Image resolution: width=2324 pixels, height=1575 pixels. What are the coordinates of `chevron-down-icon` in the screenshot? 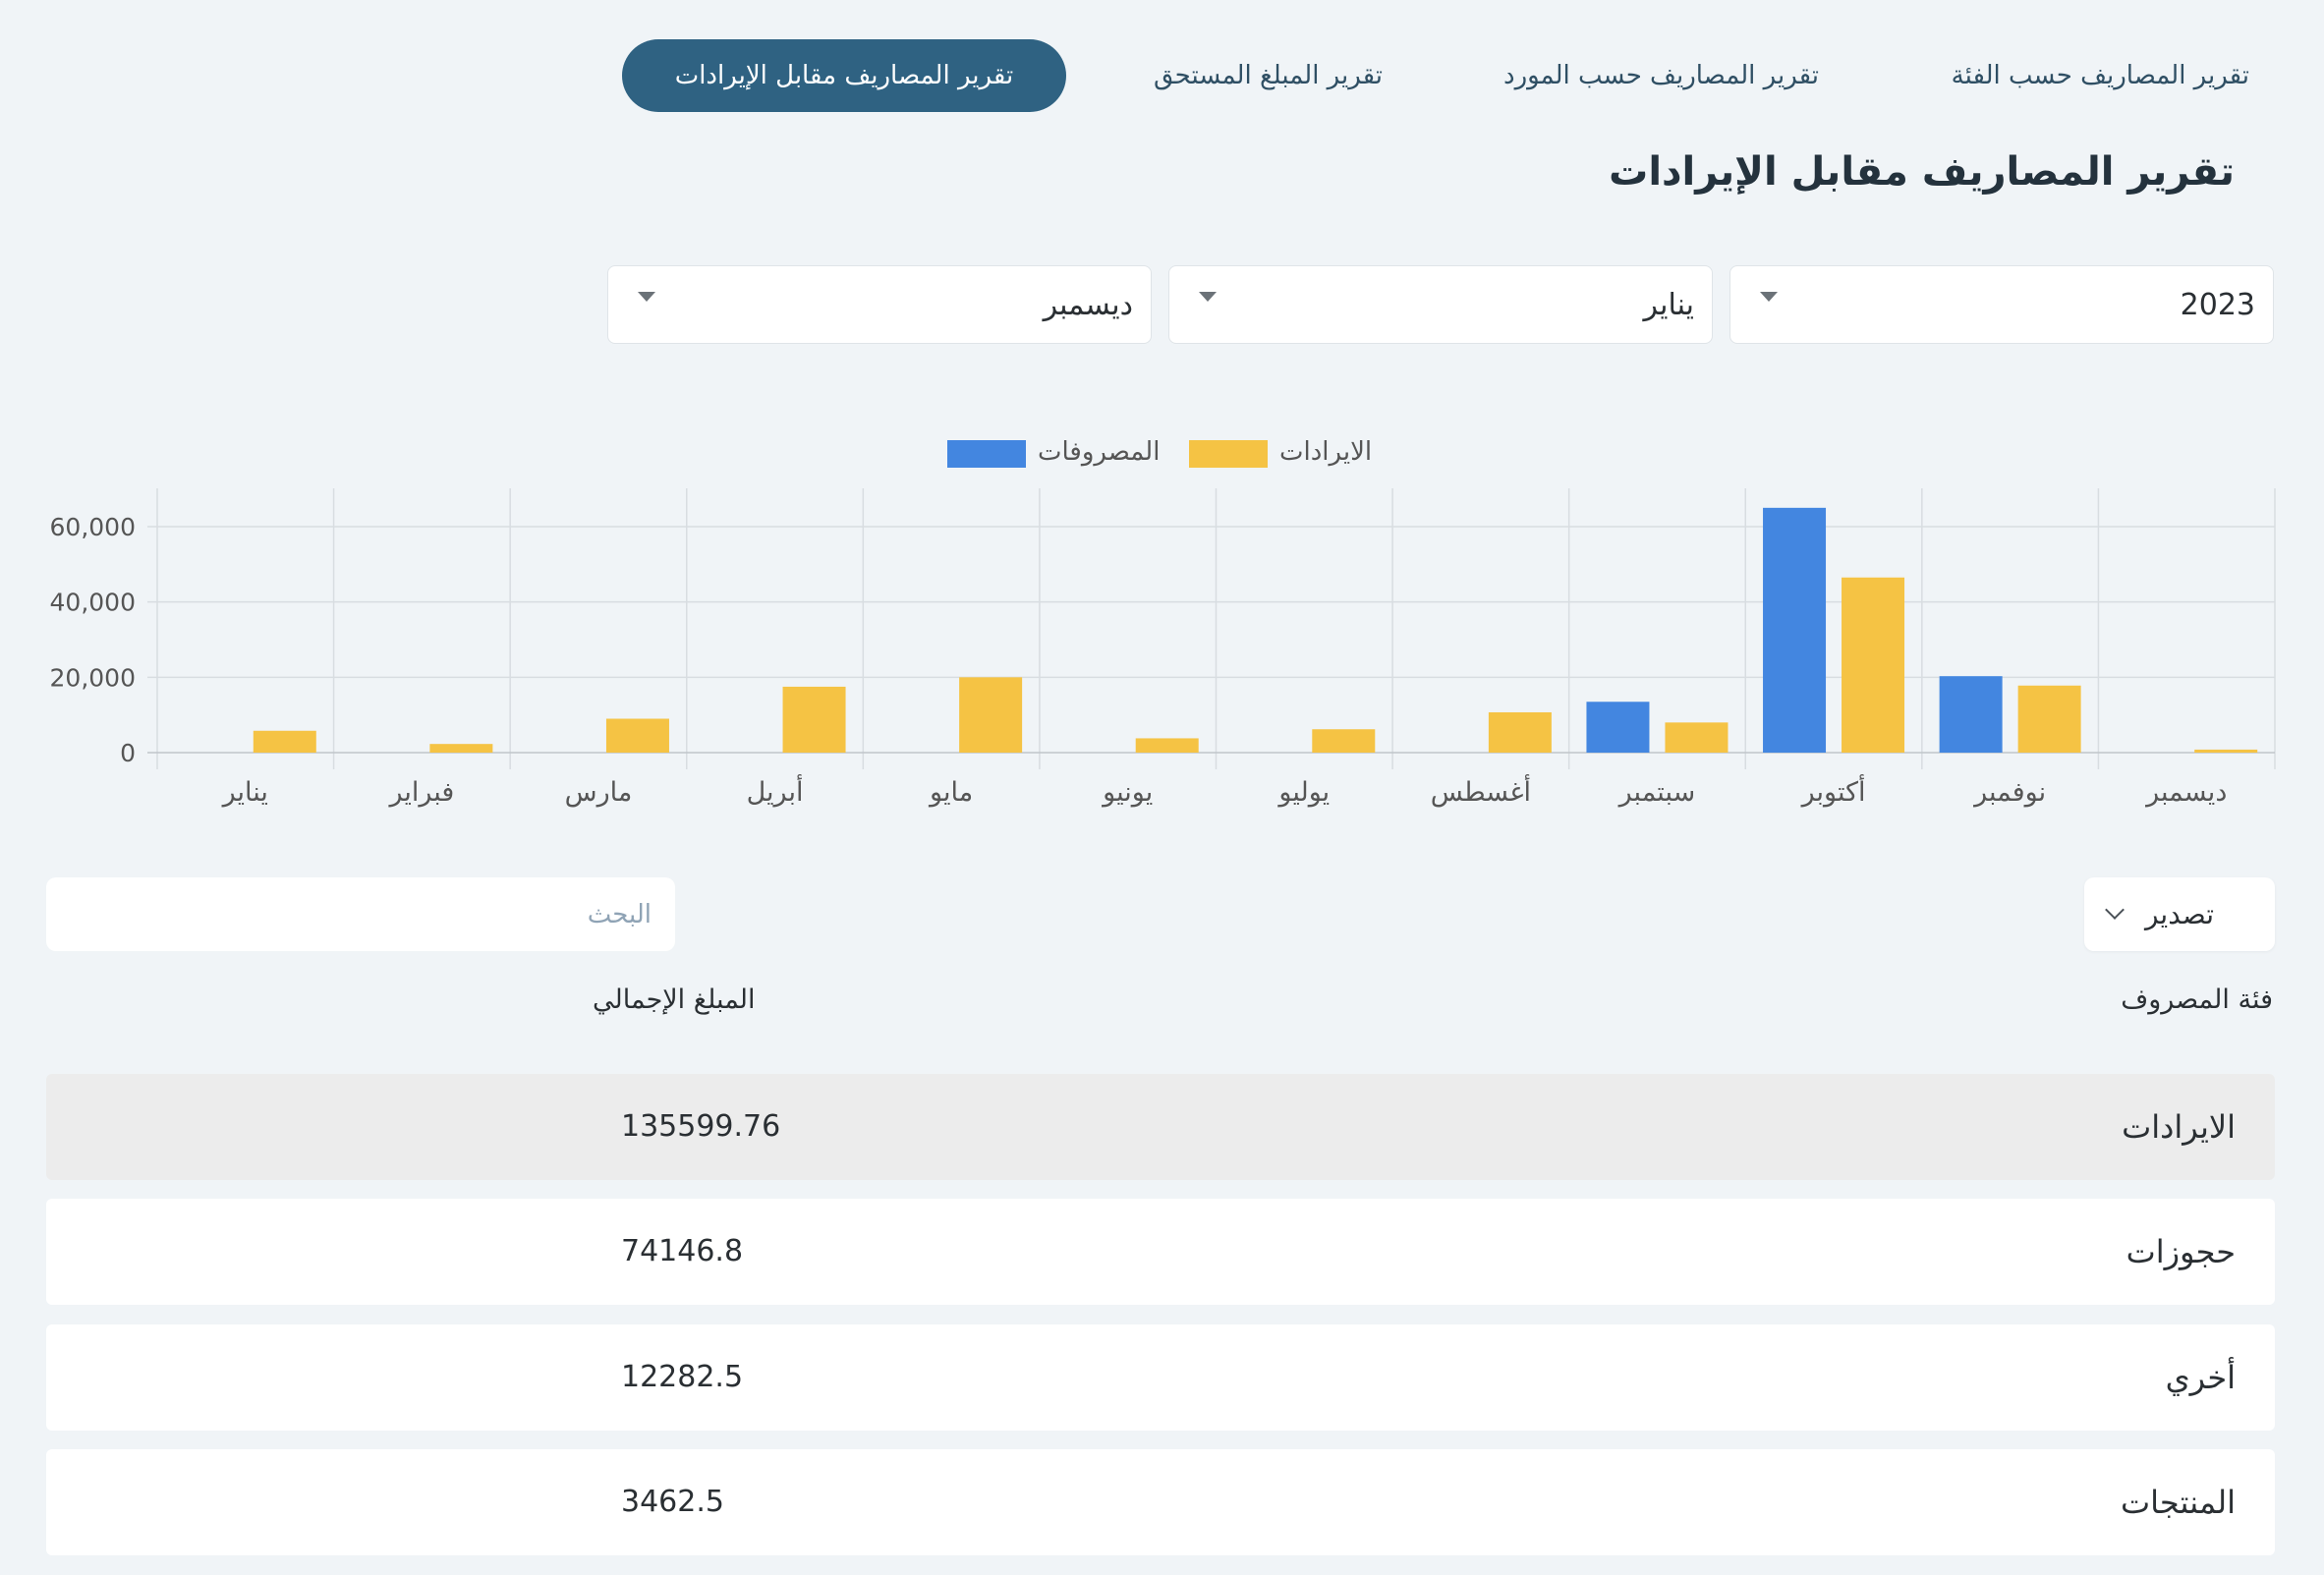 It's located at (2115, 910).